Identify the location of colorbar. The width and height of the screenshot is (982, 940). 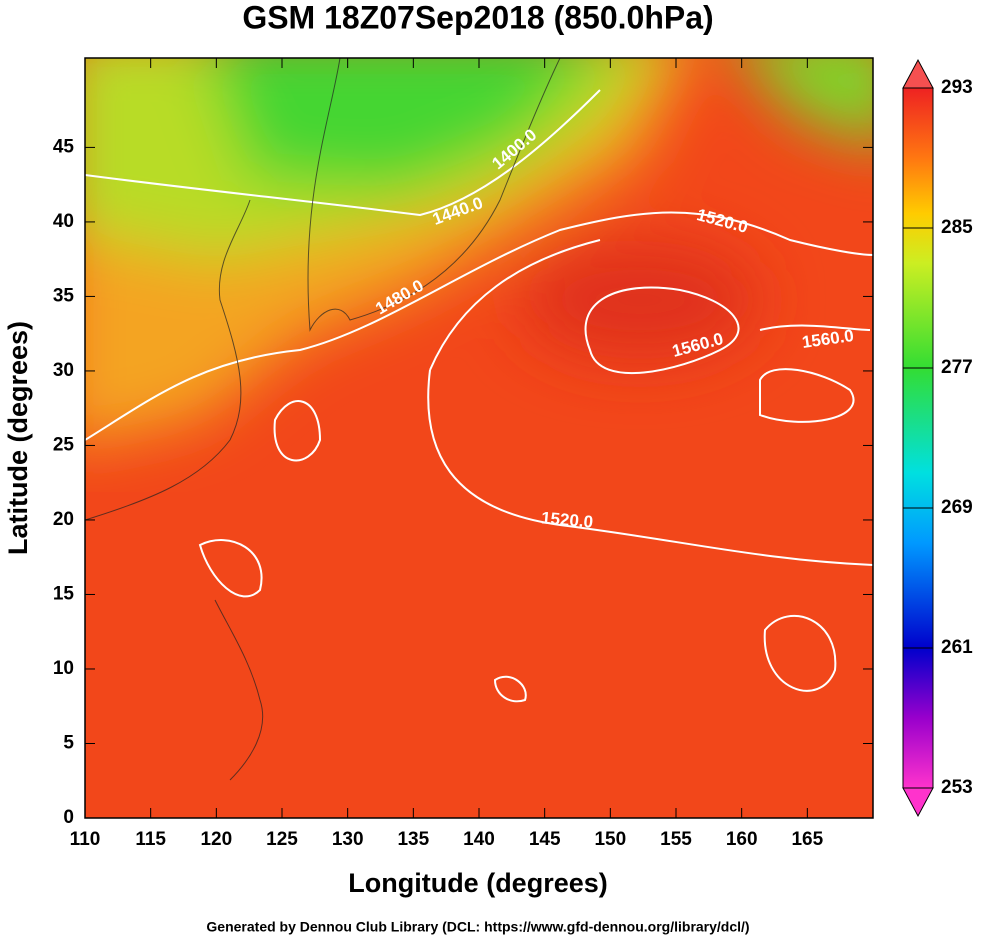
(918, 438).